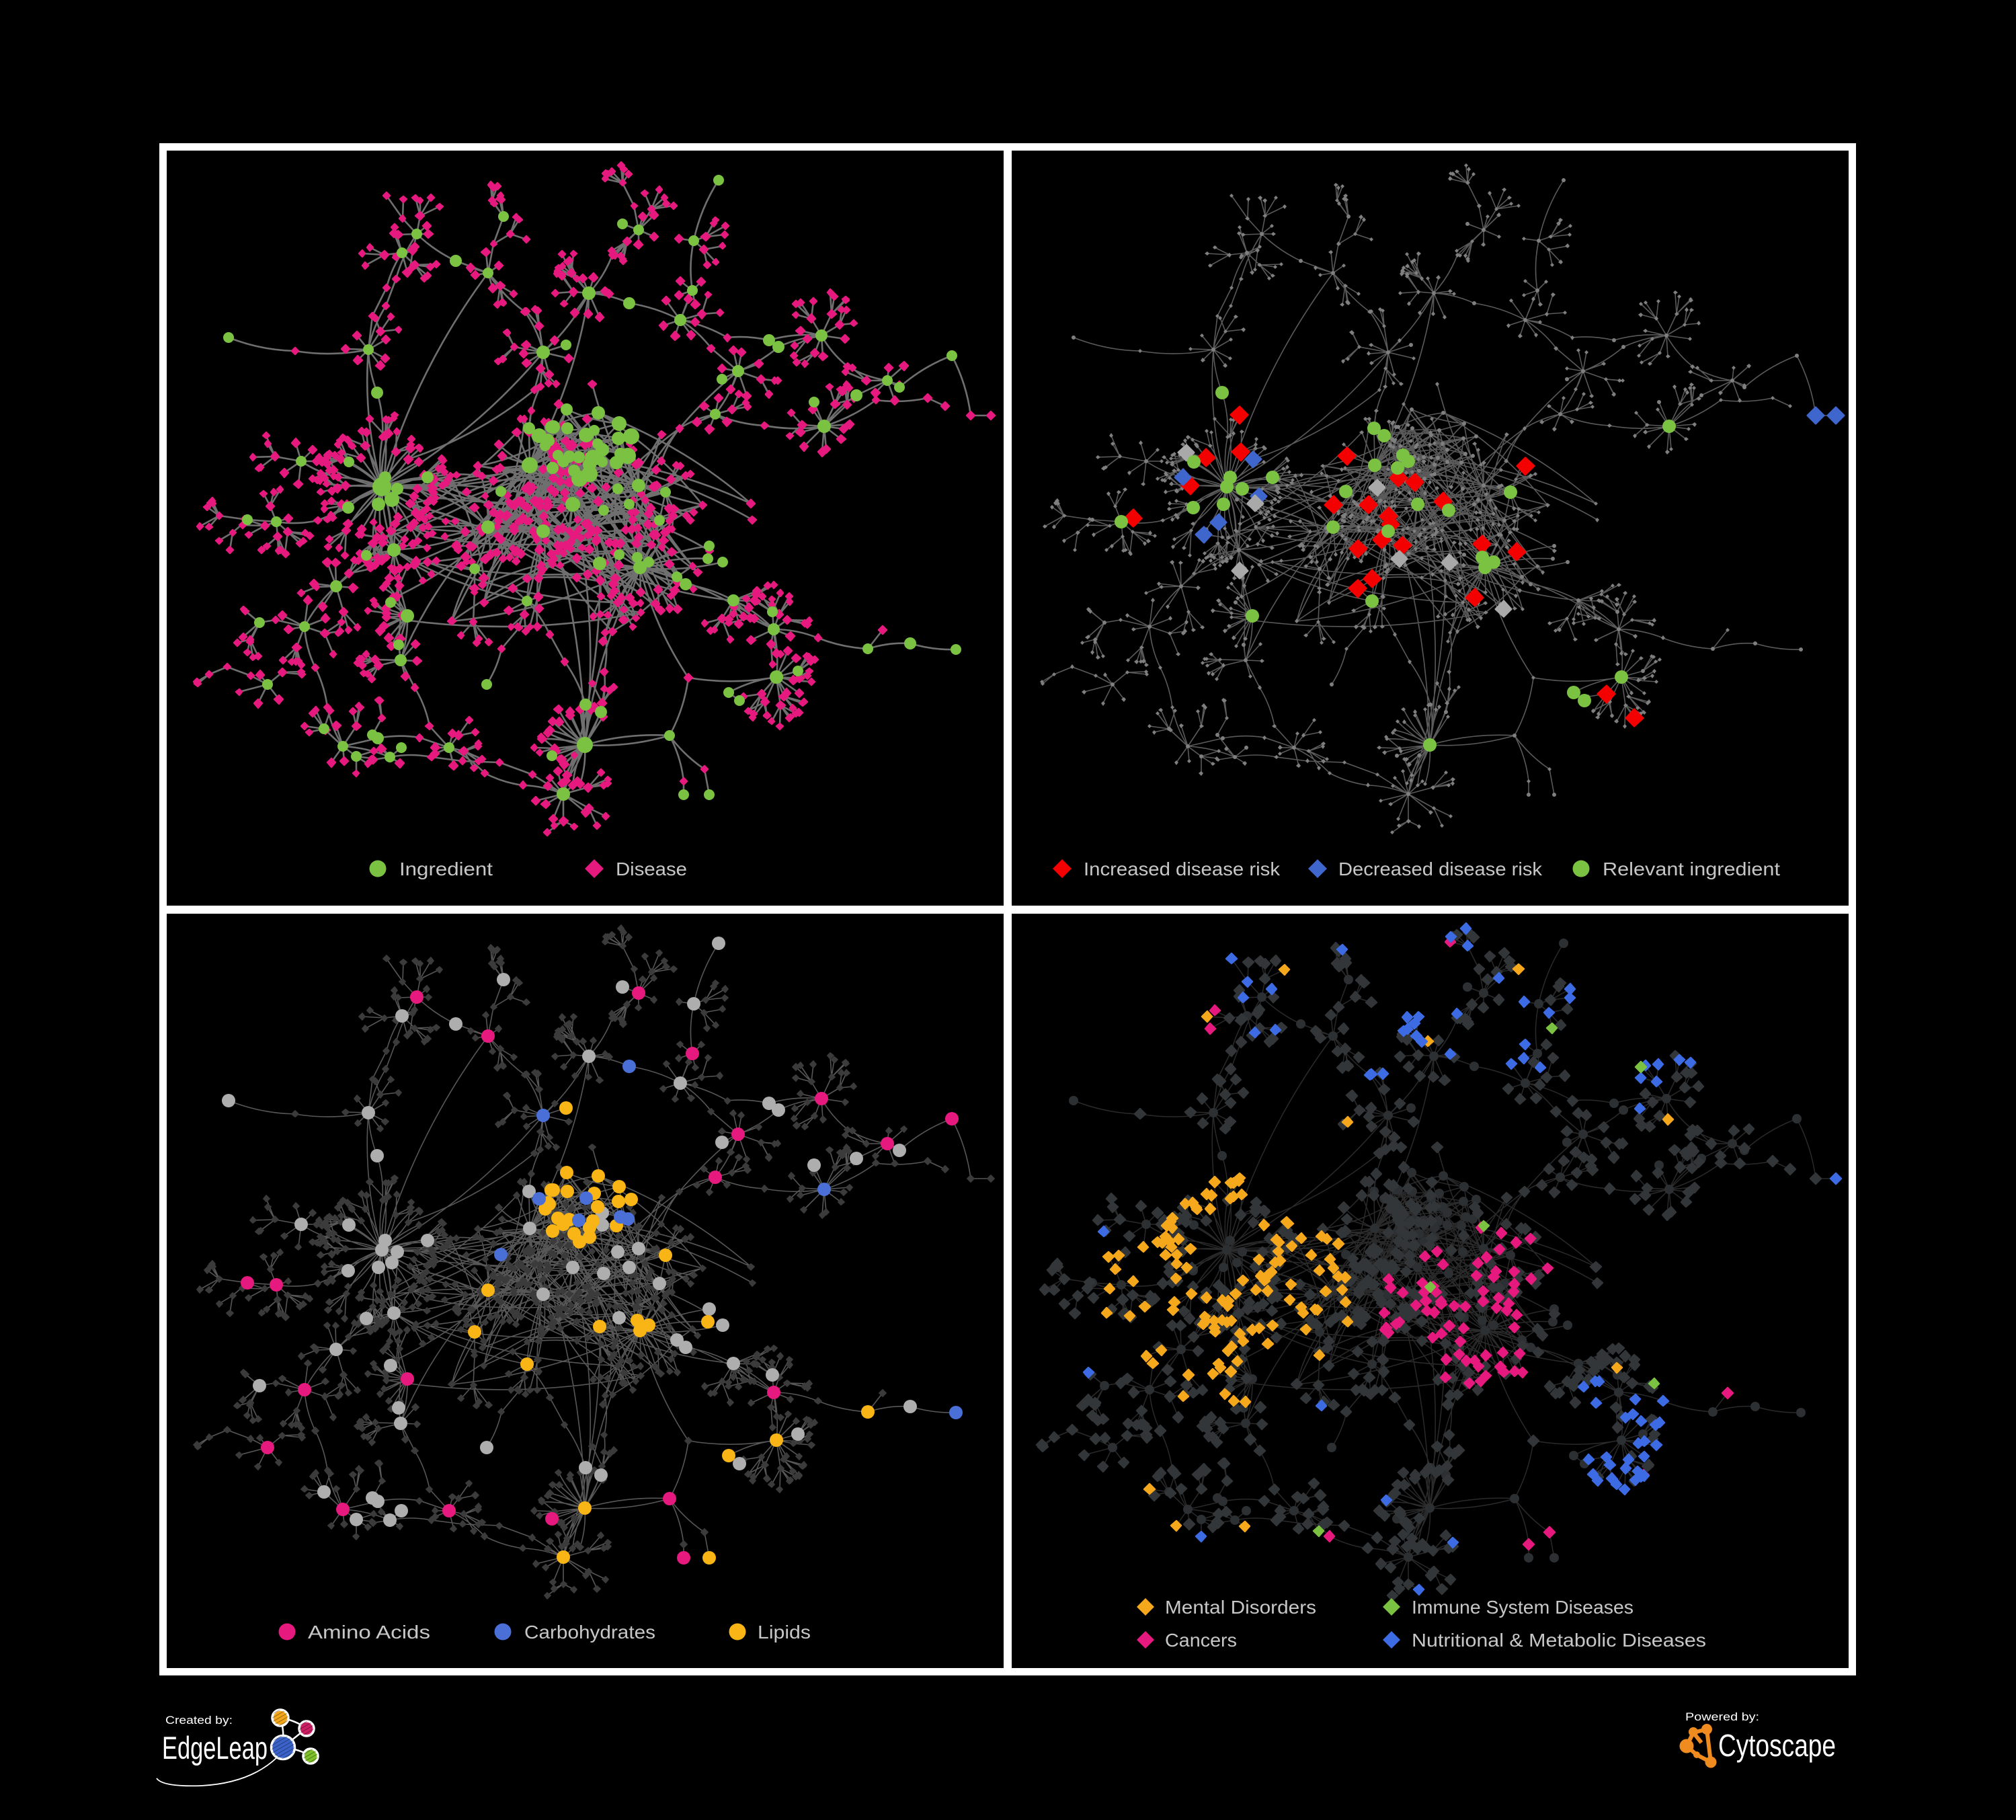 Image resolution: width=2016 pixels, height=1820 pixels. Describe the element at coordinates (651, 869) in the screenshot. I see `svg-text: Disease` at that location.